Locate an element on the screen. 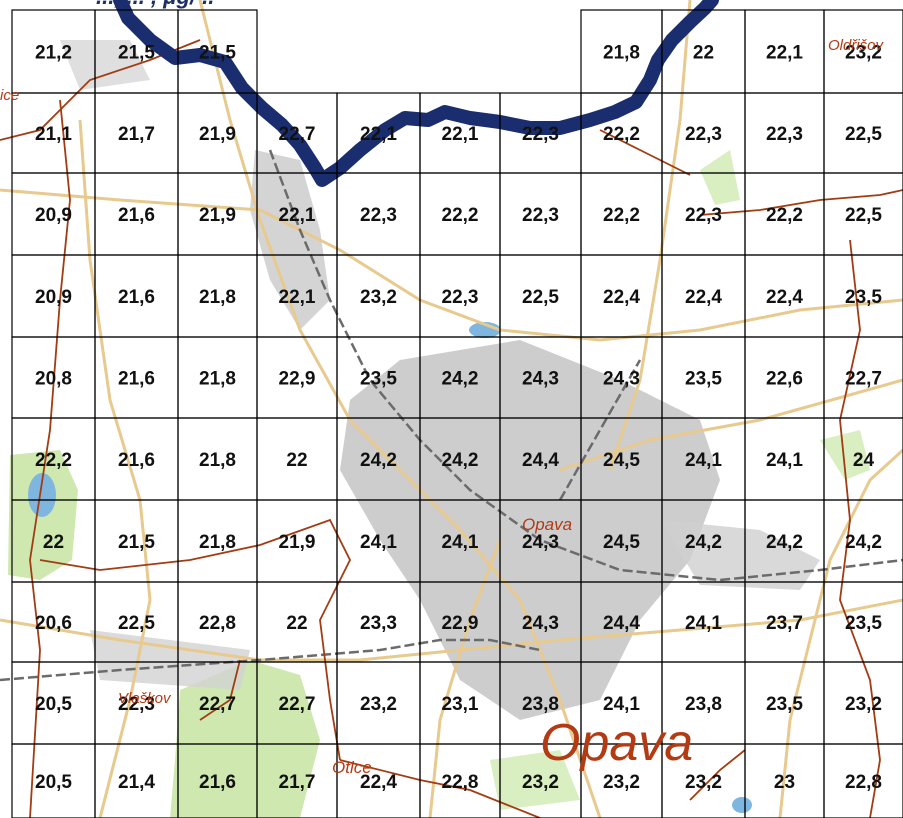  place-label-vlaskov: Vlaškov is located at coordinates (145, 698).